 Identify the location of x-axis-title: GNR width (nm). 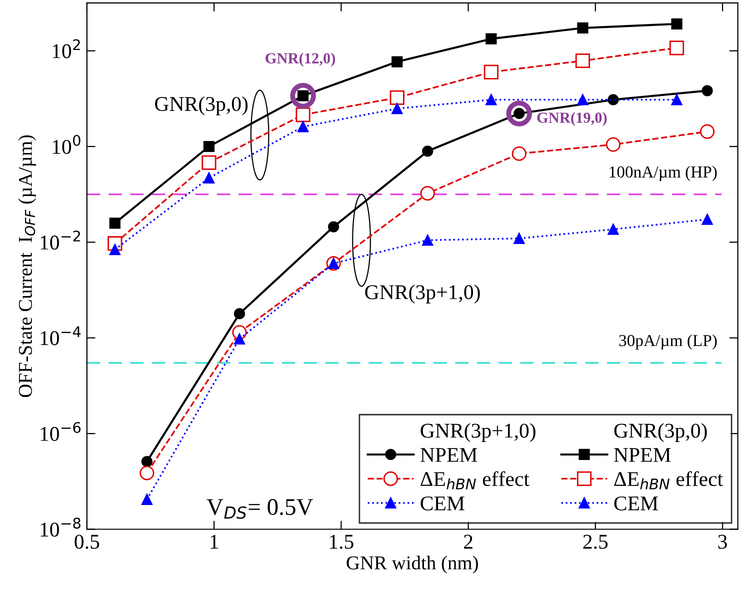
(412, 565).